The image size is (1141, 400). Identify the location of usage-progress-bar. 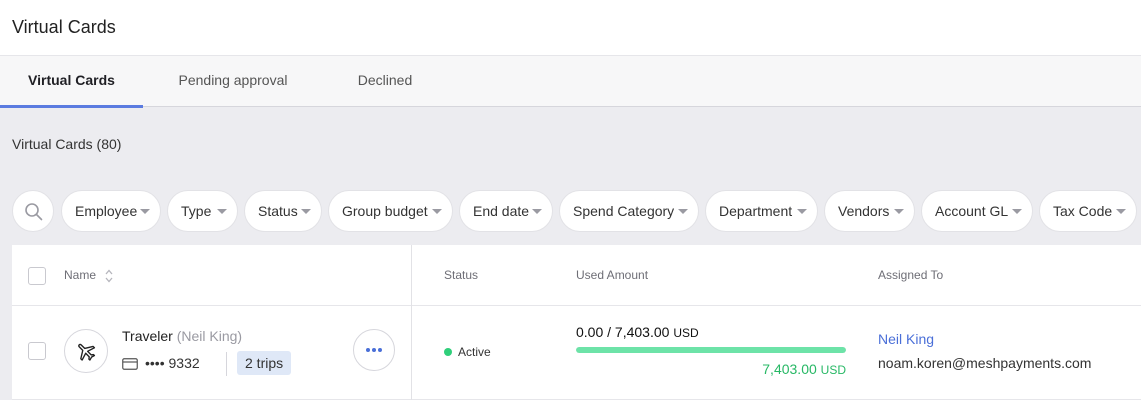
(711, 350).